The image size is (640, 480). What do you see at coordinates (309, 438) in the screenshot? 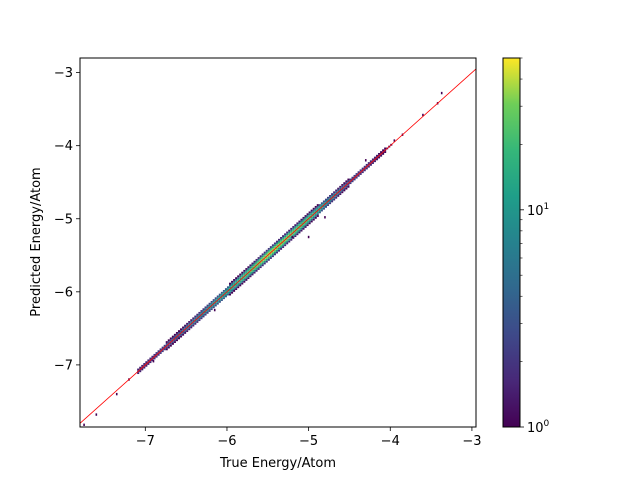
I see `x-axis: −7 −6 −5 −4 −3` at bounding box center [309, 438].